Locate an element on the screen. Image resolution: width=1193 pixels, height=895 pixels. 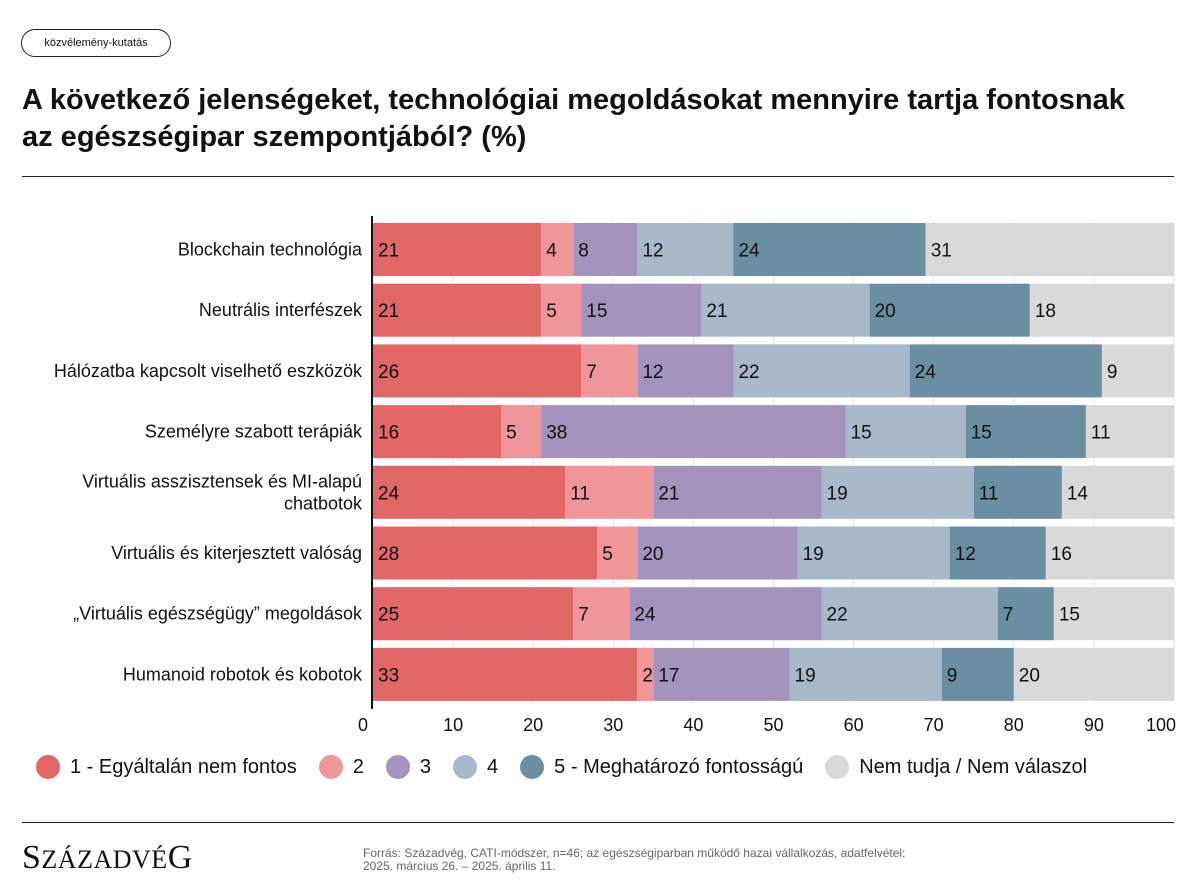
x-tick-label: 50 is located at coordinates (773, 725).